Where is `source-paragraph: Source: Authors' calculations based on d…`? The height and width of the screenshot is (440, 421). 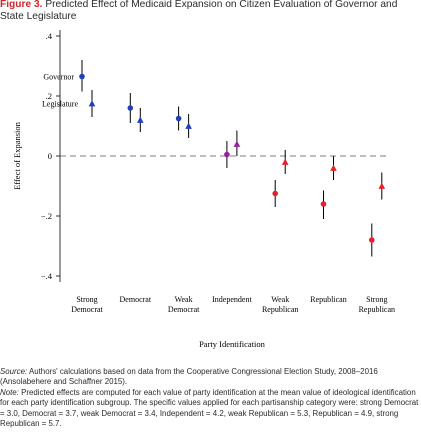 source-paragraph: Source: Authors' calculations based on d… is located at coordinates (210, 377).